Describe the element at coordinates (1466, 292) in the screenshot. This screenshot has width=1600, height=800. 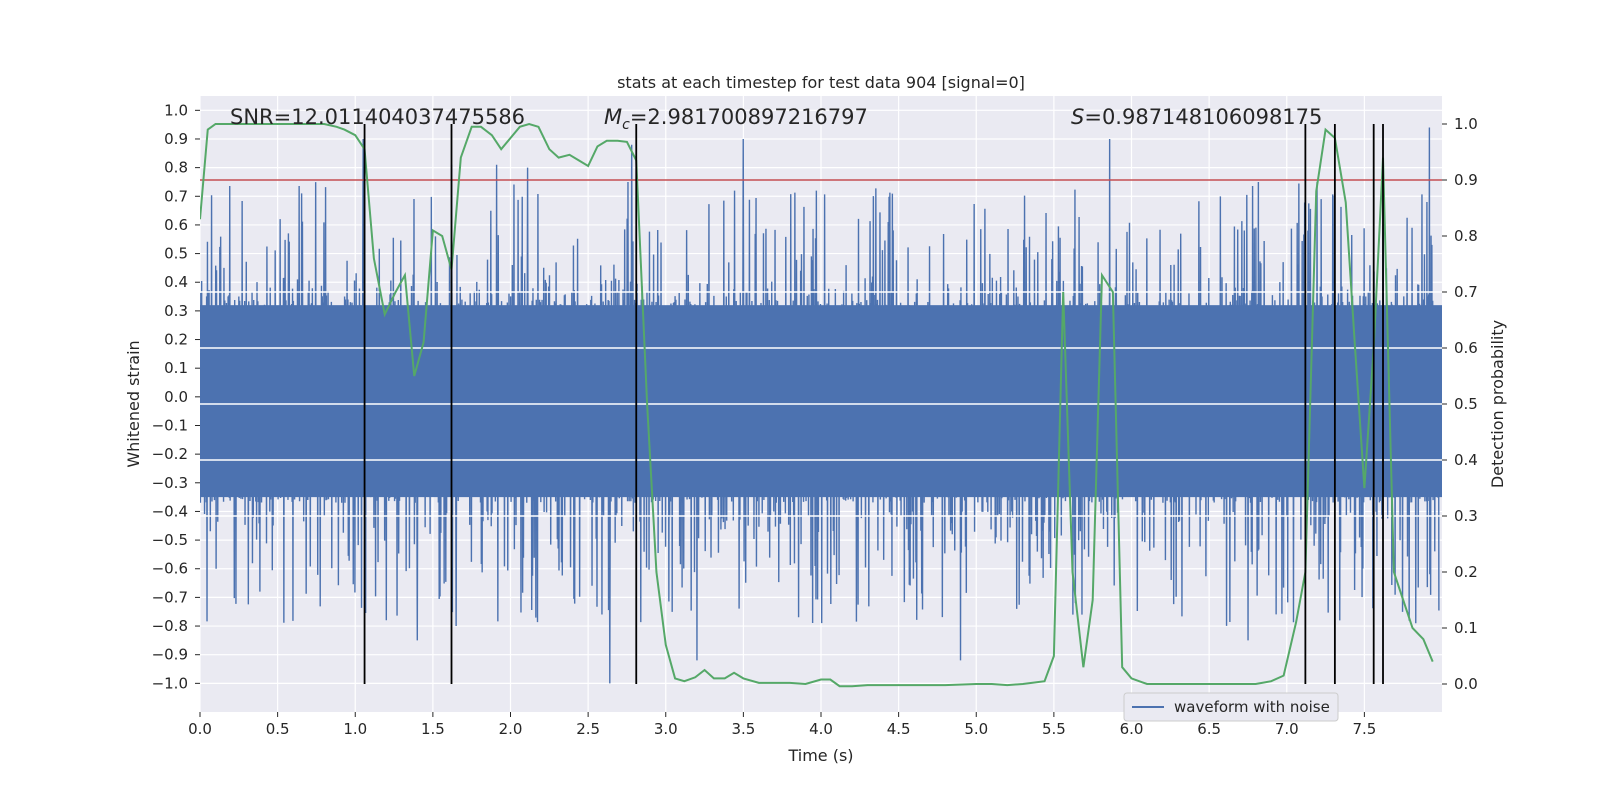
I see `y2-tick-label: 0.7` at that location.